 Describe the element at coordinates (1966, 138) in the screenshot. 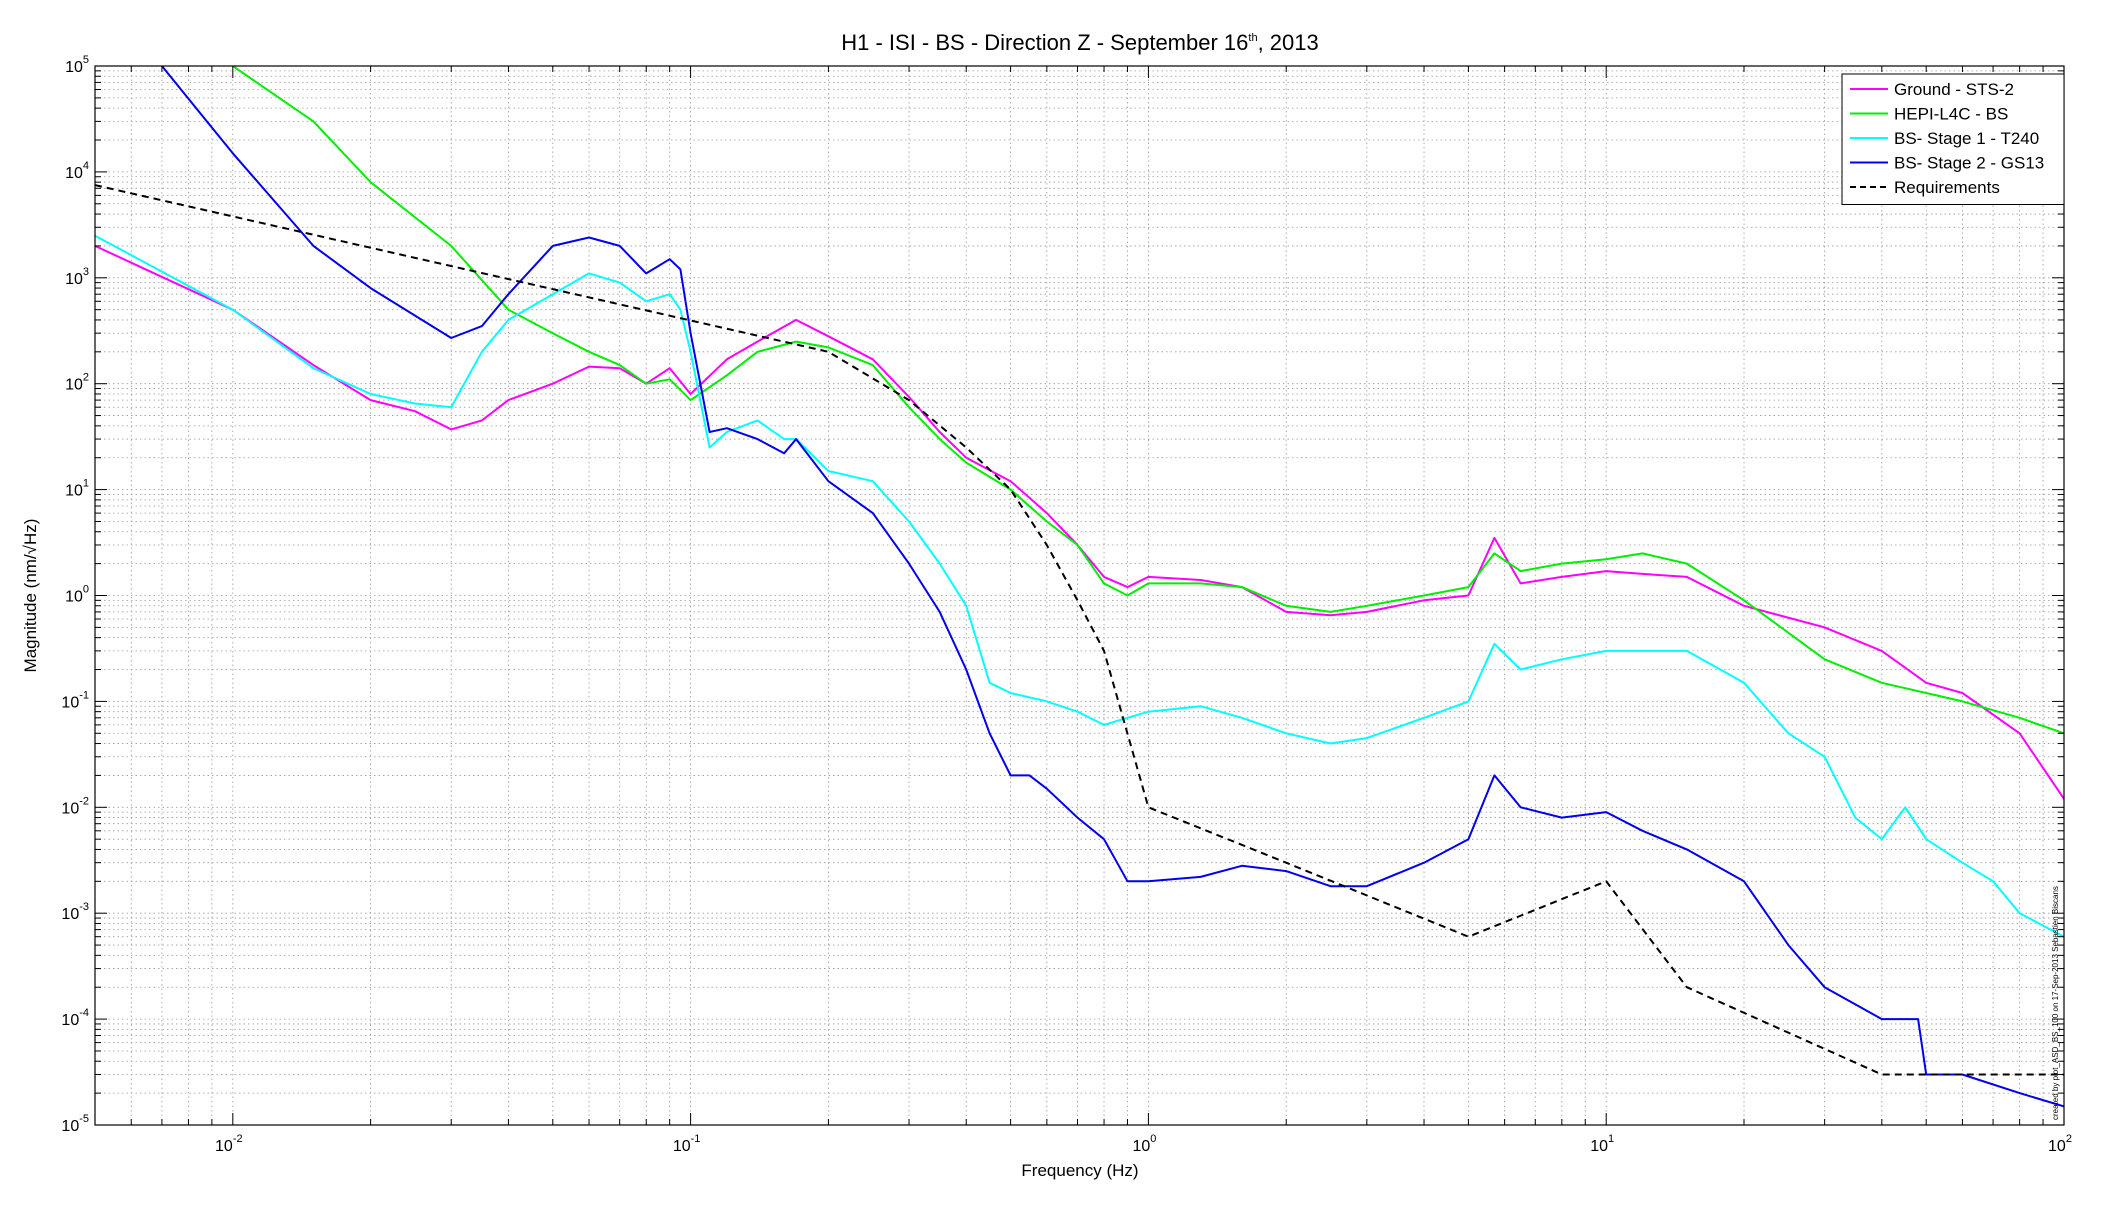

I see `legend-label: BS- Stage 1 - T240` at that location.